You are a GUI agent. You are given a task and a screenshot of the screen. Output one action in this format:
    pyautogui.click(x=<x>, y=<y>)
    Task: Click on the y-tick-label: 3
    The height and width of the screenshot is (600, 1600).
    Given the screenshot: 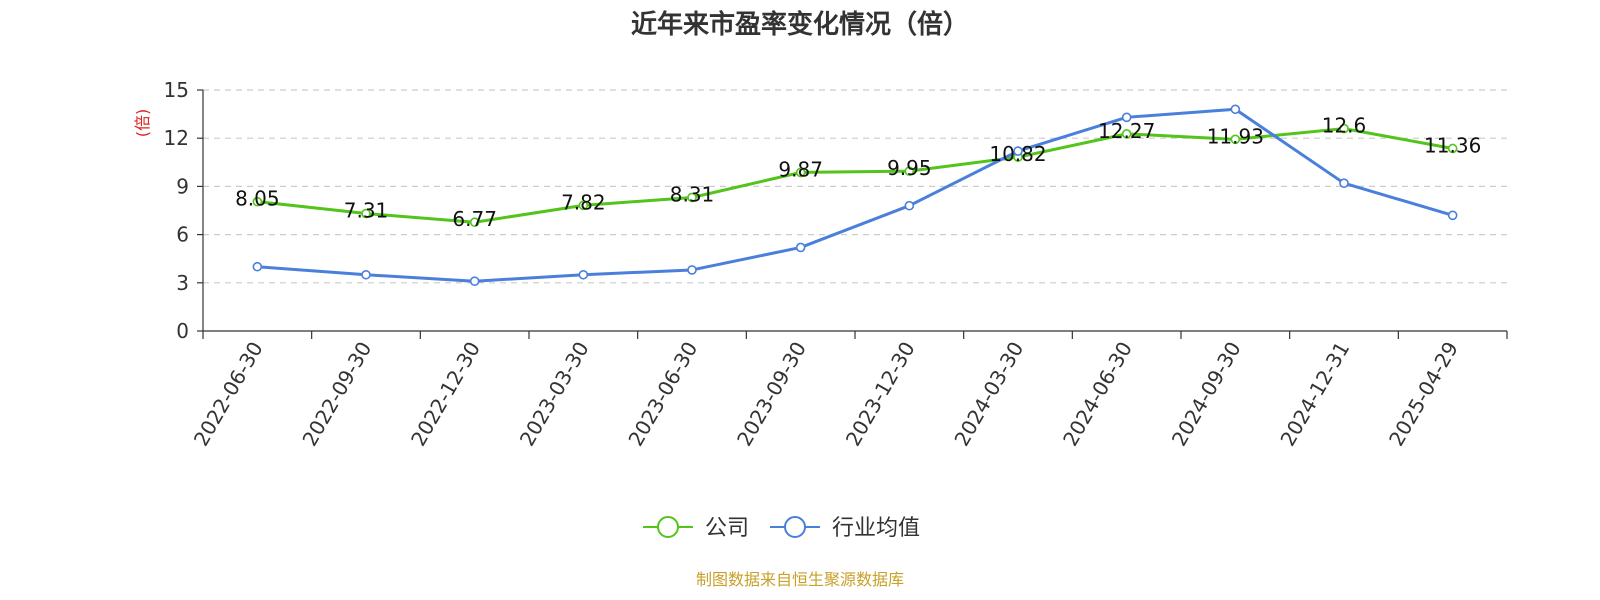 What is the action you would take?
    pyautogui.click(x=182, y=283)
    